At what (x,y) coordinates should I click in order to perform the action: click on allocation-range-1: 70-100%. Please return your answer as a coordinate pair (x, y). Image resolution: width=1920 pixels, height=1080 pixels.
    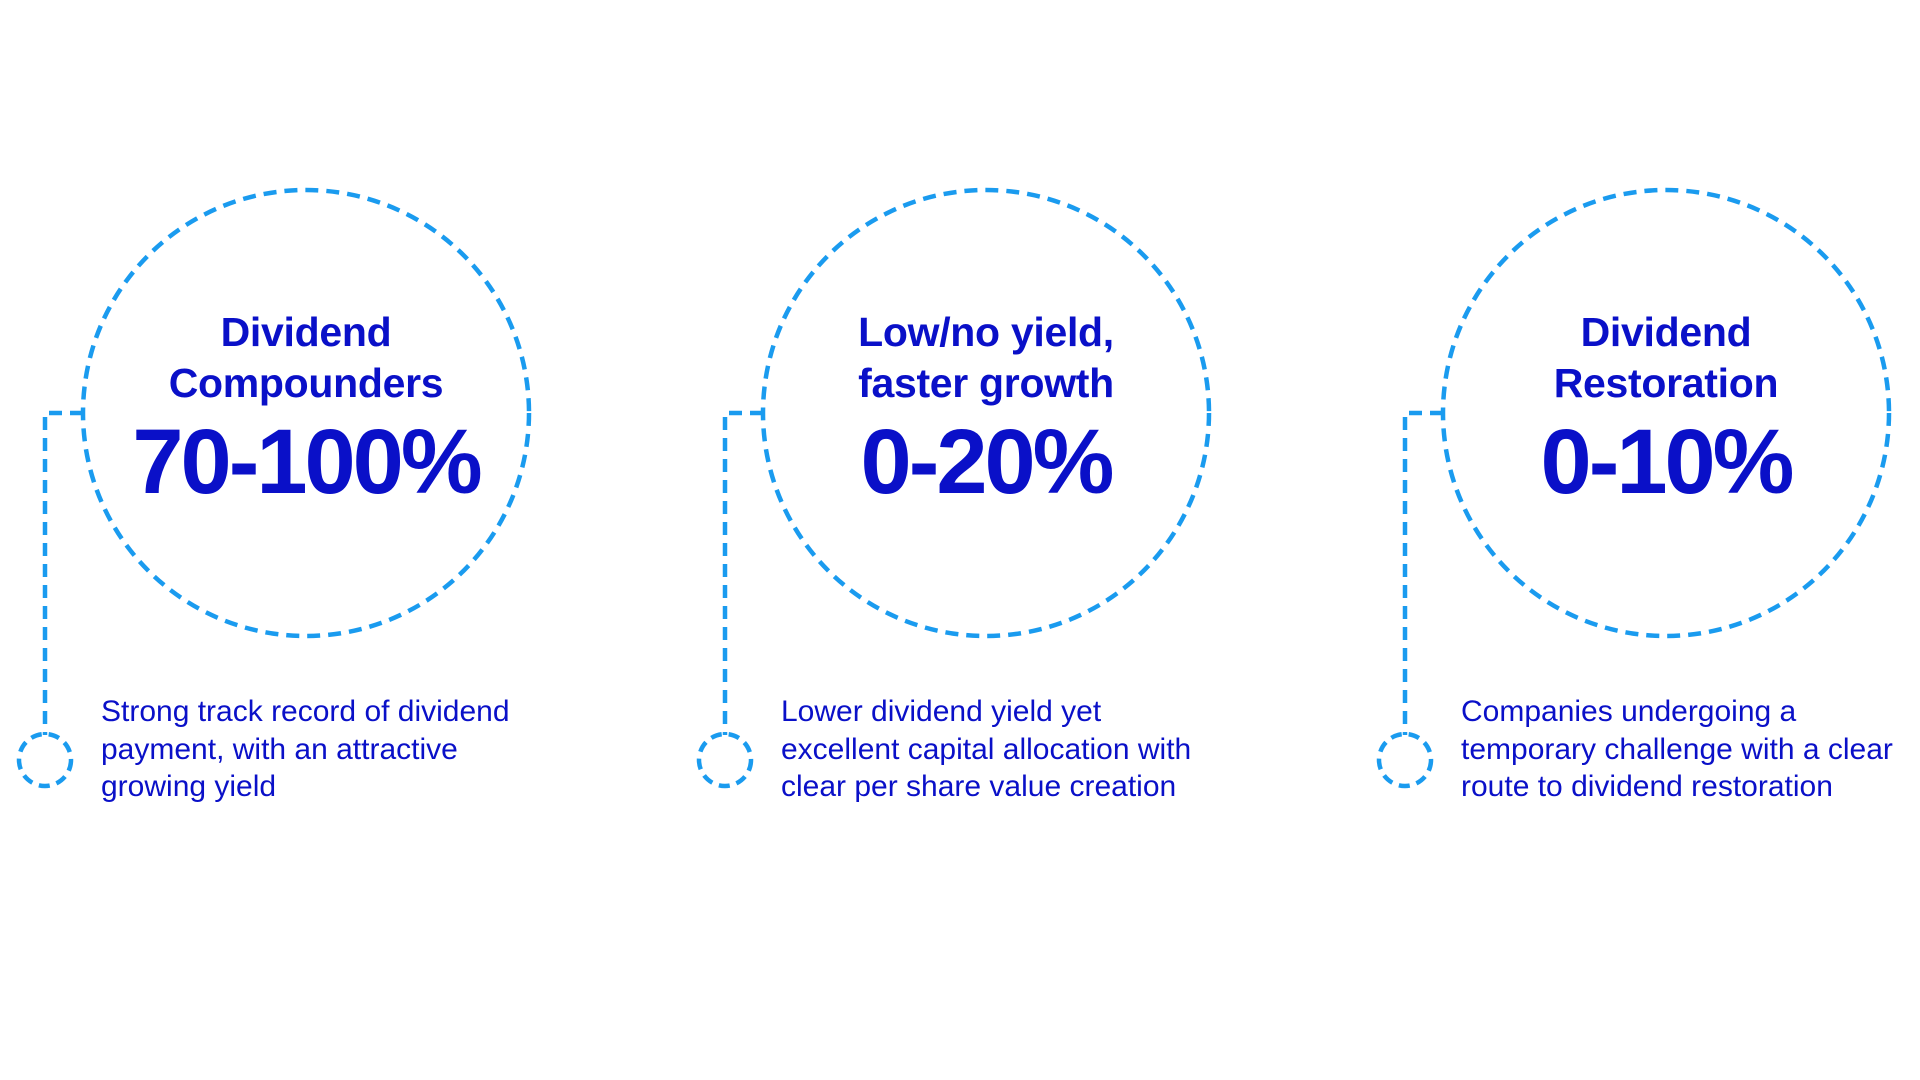
    Looking at the image, I should click on (307, 462).